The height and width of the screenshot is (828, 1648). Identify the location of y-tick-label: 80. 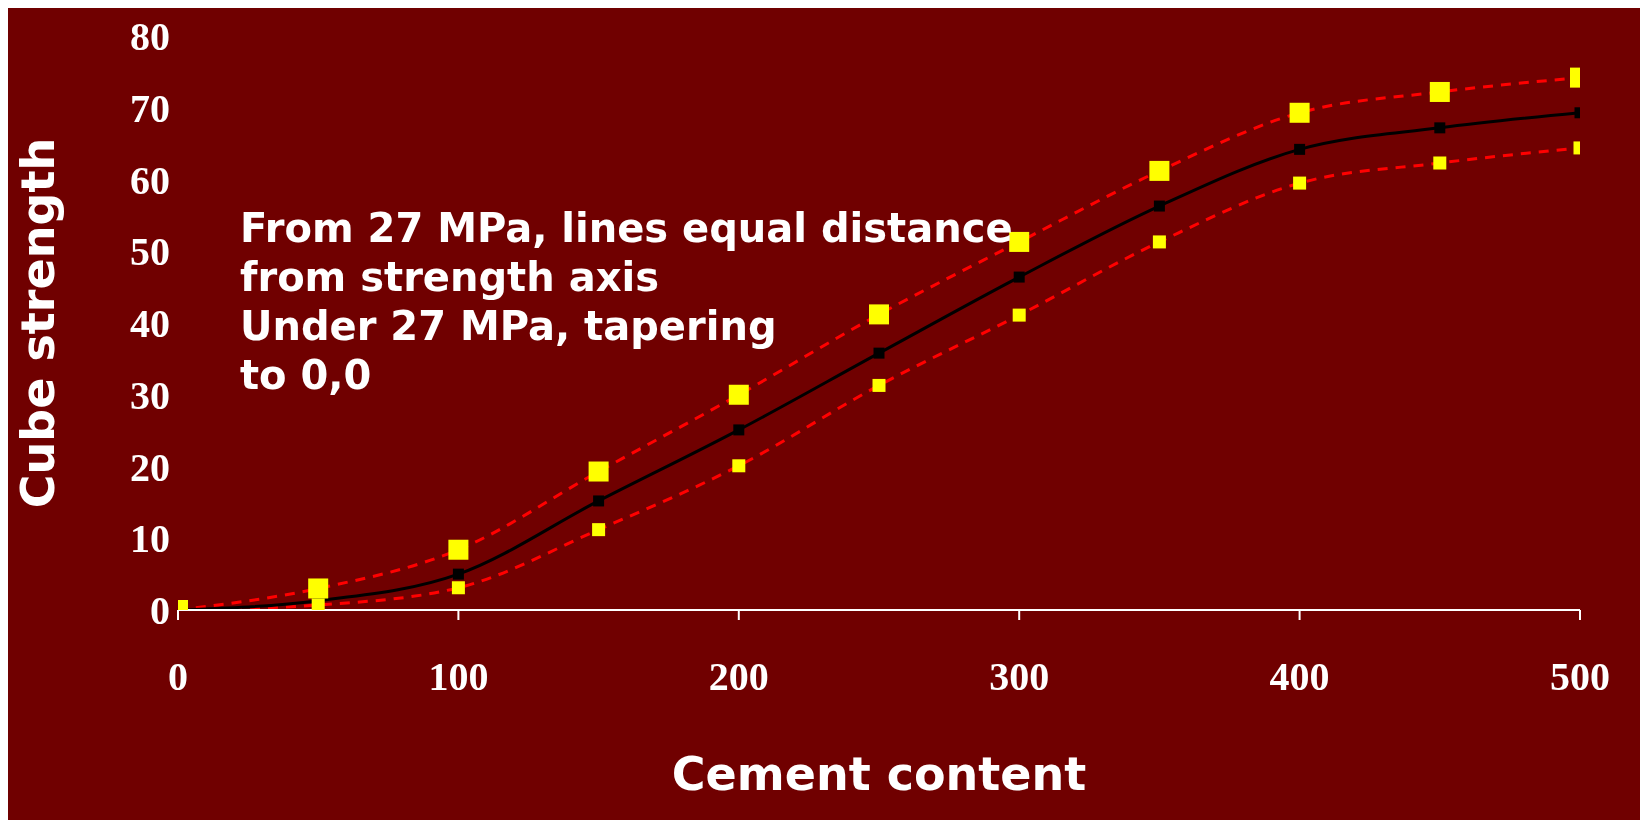
(150, 37).